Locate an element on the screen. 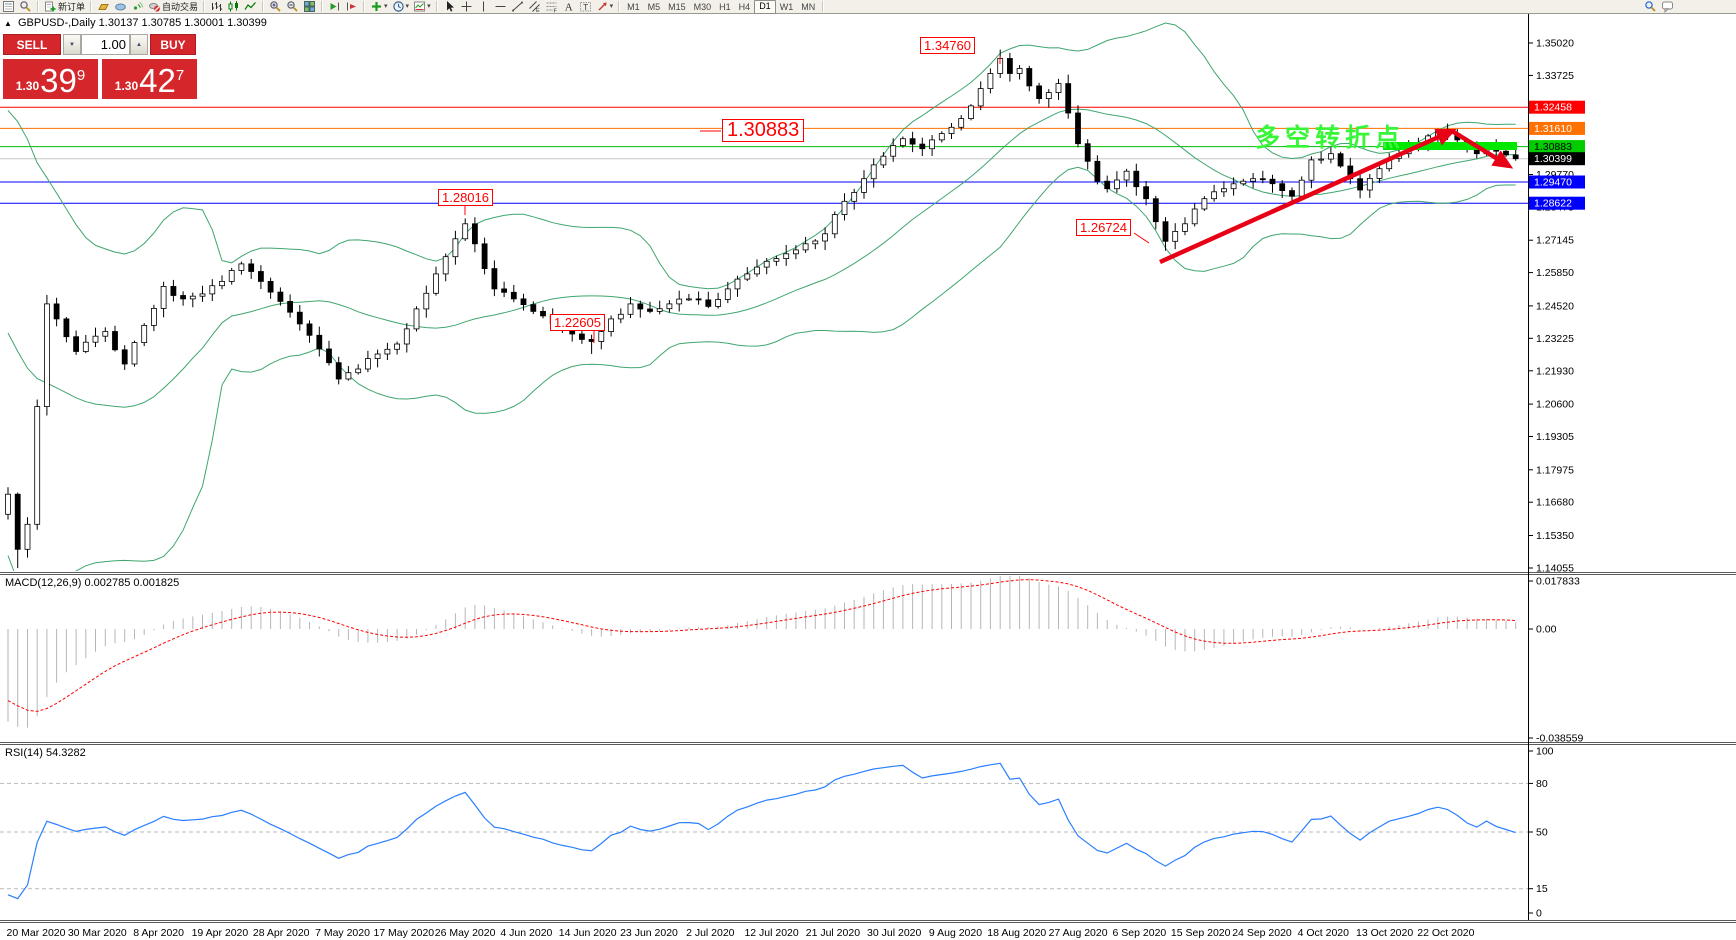 This screenshot has height=940, width=1736. svg-text: 6 Sep 2020 is located at coordinates (1140, 933).